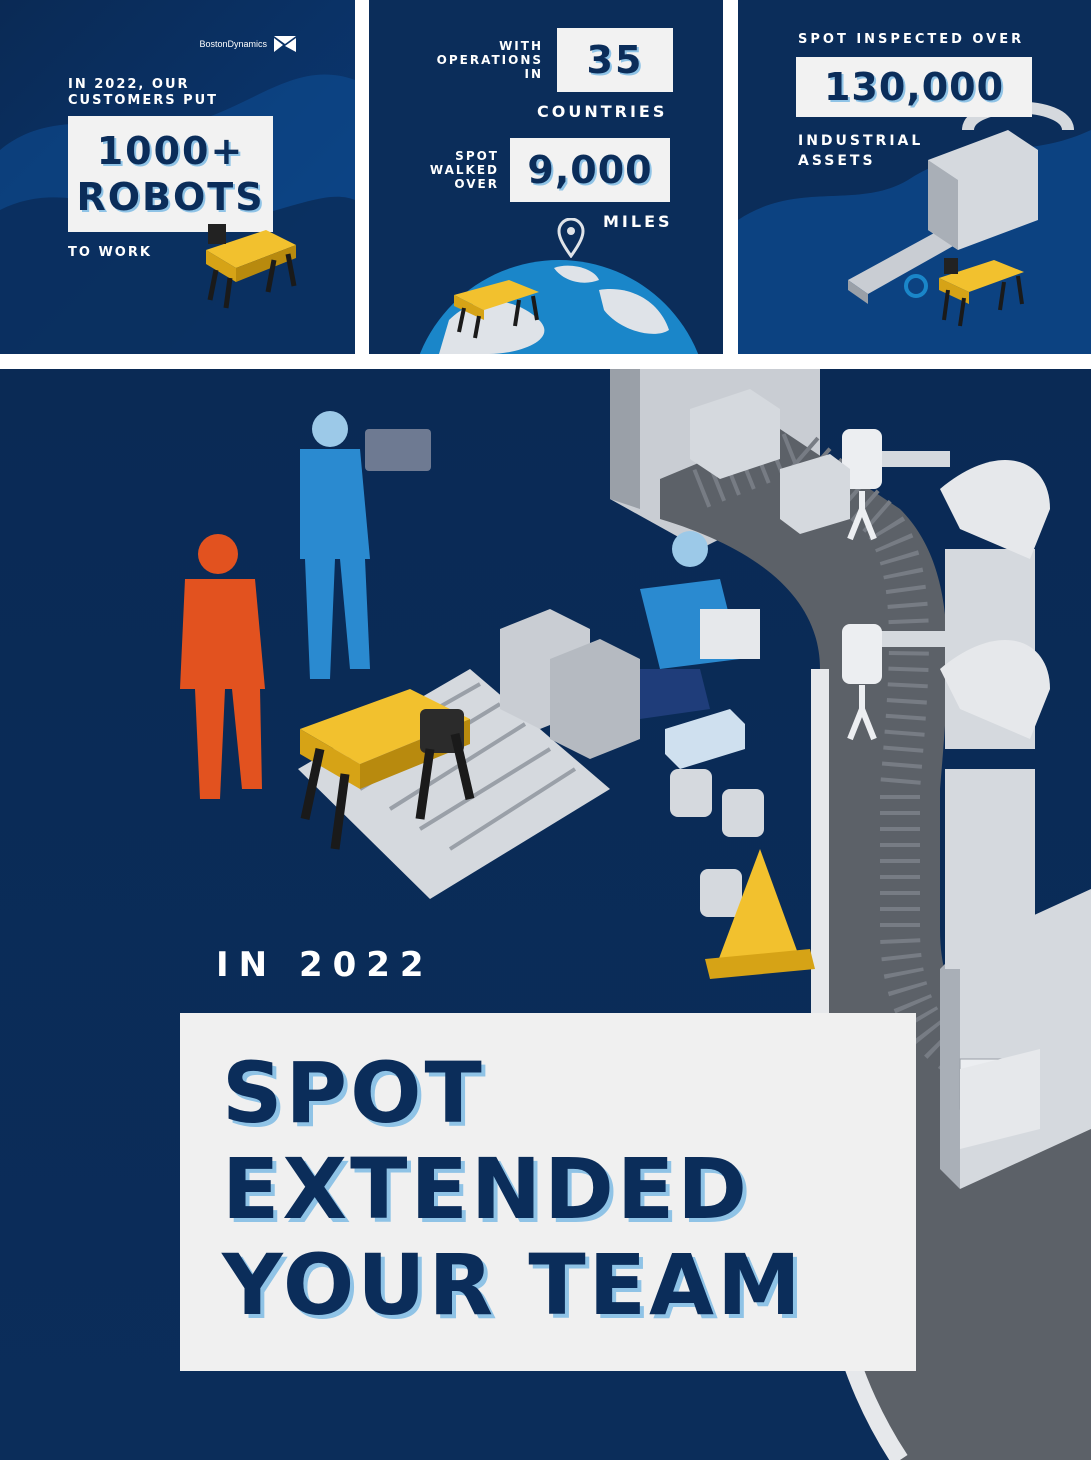 The height and width of the screenshot is (1460, 1091). What do you see at coordinates (602, 111) in the screenshot?
I see `countries-label: COUNTRIES` at bounding box center [602, 111].